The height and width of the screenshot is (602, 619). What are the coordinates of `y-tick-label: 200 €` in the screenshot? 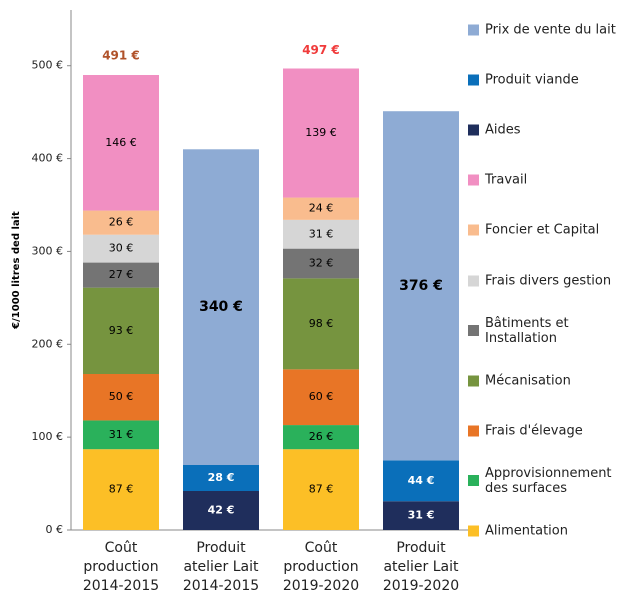 It's located at (48, 343).